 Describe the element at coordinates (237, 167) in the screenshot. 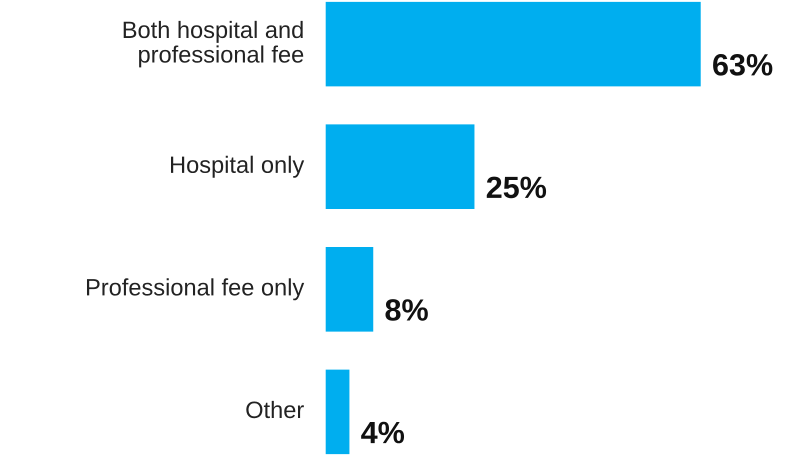

I see `y-tick-label: Hospital only` at that location.